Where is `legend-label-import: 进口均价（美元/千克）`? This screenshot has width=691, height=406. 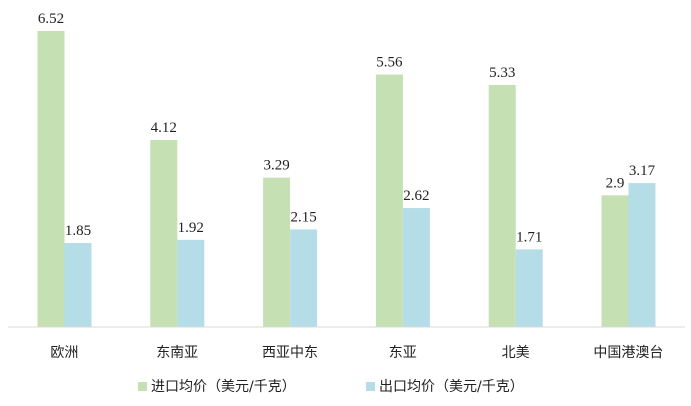
legend-label-import: 进口均价（美元/千克） is located at coordinates (223, 387).